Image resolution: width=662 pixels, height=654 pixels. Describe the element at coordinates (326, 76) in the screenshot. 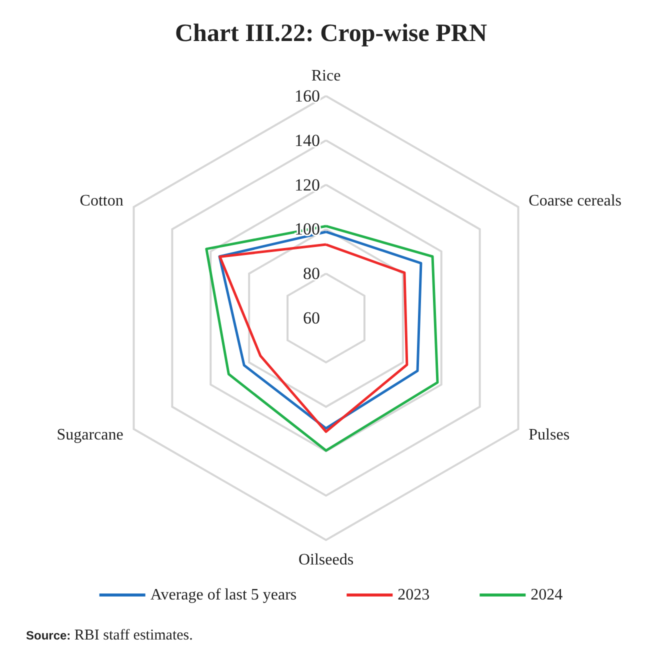

I see `spoke-label: Rice` at that location.